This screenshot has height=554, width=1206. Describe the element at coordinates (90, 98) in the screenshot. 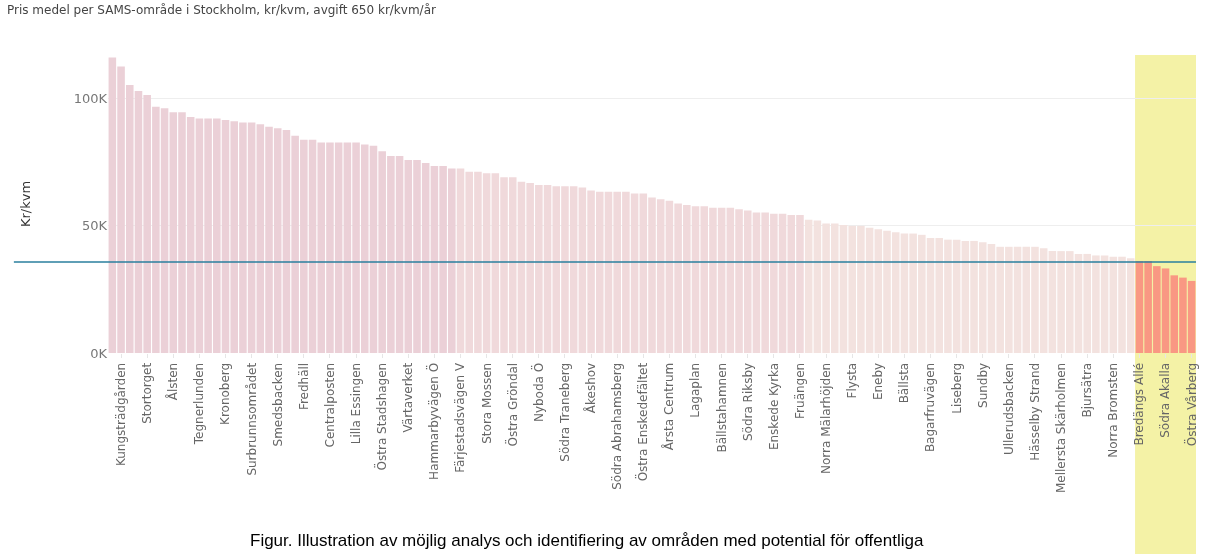

I see `y-tick-label: 100K` at that location.